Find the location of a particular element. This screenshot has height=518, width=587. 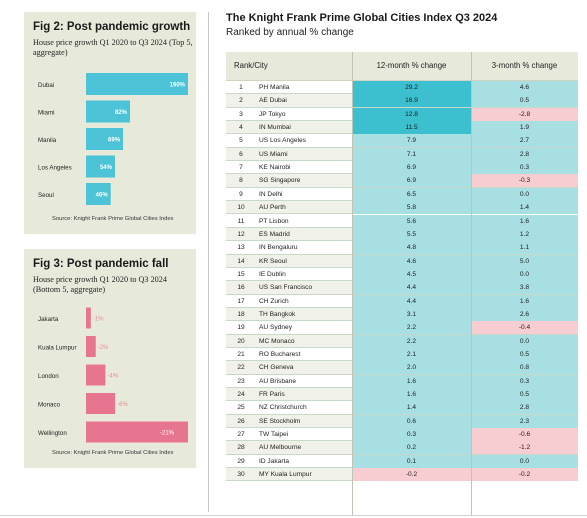

table-row: 18 TH Bangkok 3.1 2.6 is located at coordinates (402, 314).